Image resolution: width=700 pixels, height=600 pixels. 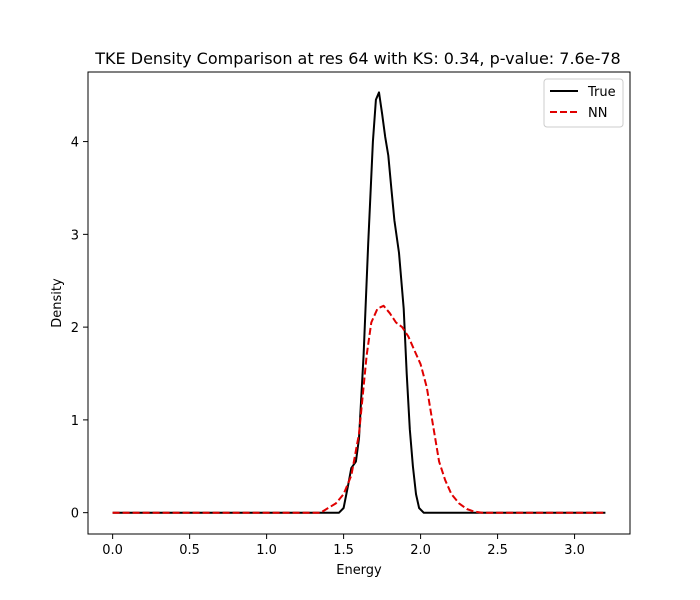 What do you see at coordinates (583, 103) in the screenshot?
I see `legend: True NN` at bounding box center [583, 103].